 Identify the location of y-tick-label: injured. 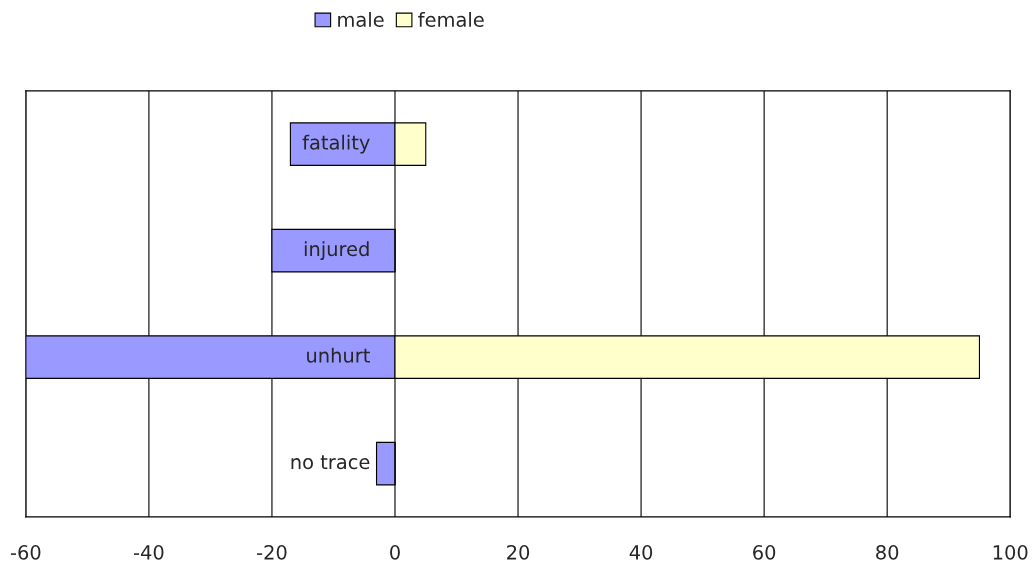
(336, 251).